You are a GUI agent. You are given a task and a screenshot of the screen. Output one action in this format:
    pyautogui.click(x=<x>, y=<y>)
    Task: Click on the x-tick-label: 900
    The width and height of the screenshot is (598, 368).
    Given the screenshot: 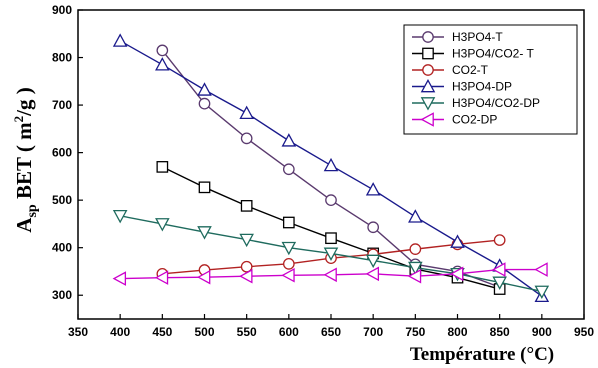 What is the action you would take?
    pyautogui.click(x=542, y=332)
    